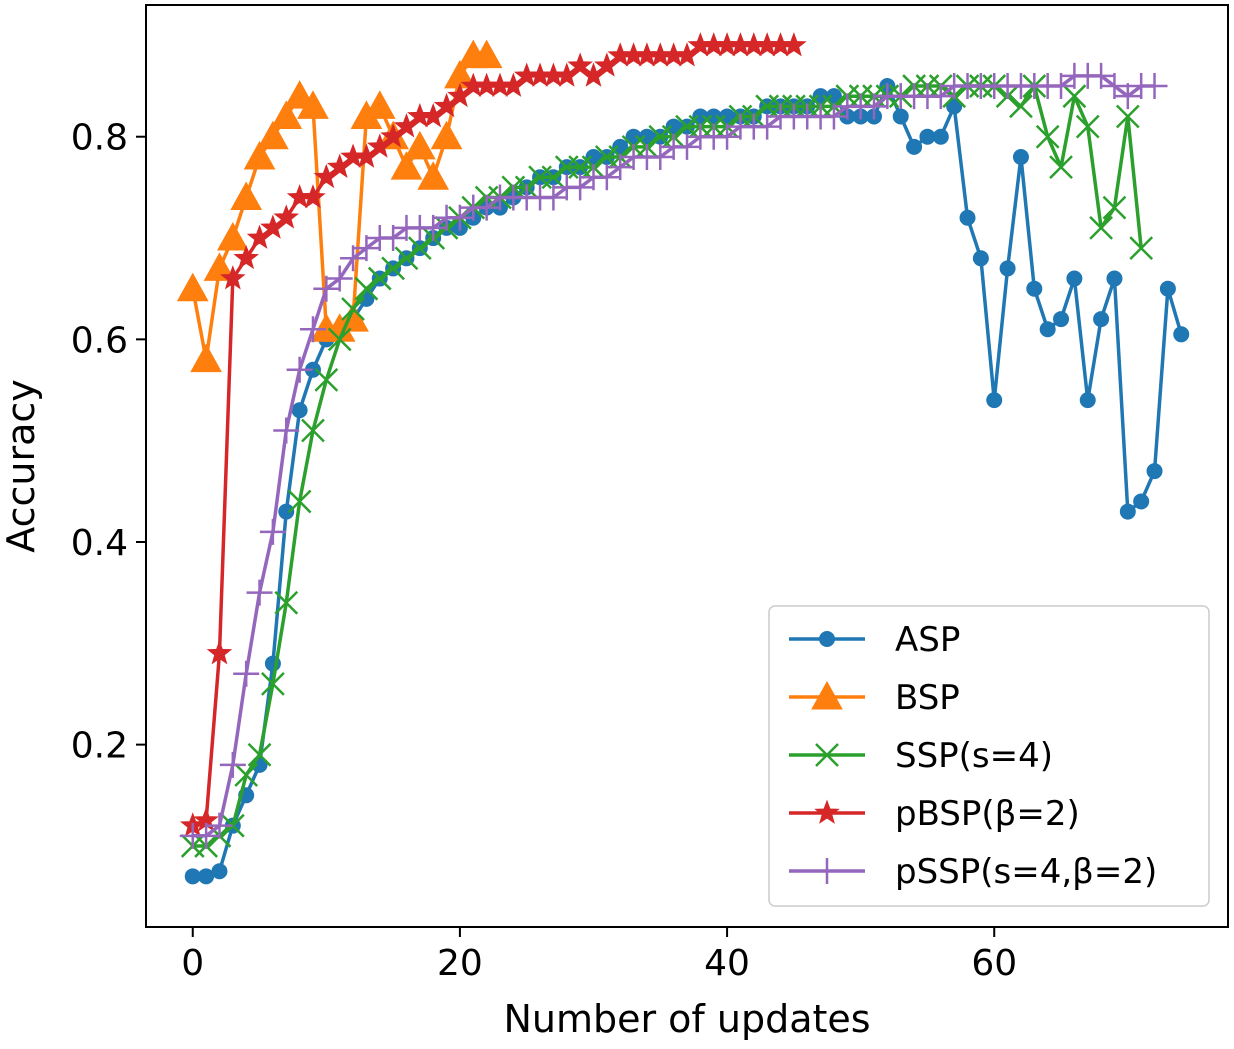 This screenshot has width=1234, height=1049. I want to click on y-tick-label: 0.8, so click(99, 138).